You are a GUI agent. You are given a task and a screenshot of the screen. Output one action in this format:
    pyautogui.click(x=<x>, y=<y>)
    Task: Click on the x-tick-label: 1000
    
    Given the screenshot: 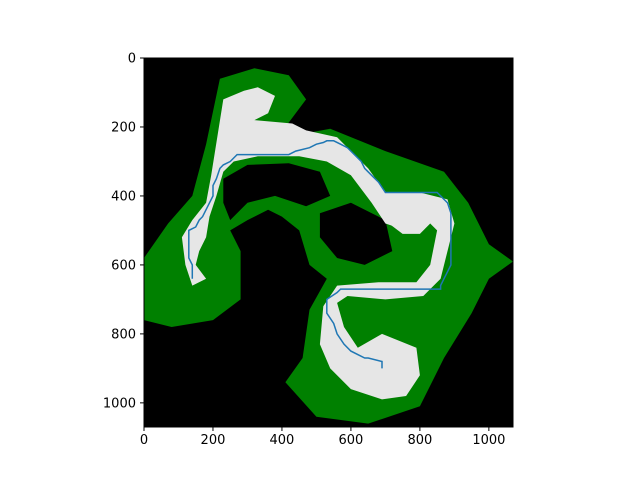 What is the action you would take?
    pyautogui.click(x=488, y=440)
    